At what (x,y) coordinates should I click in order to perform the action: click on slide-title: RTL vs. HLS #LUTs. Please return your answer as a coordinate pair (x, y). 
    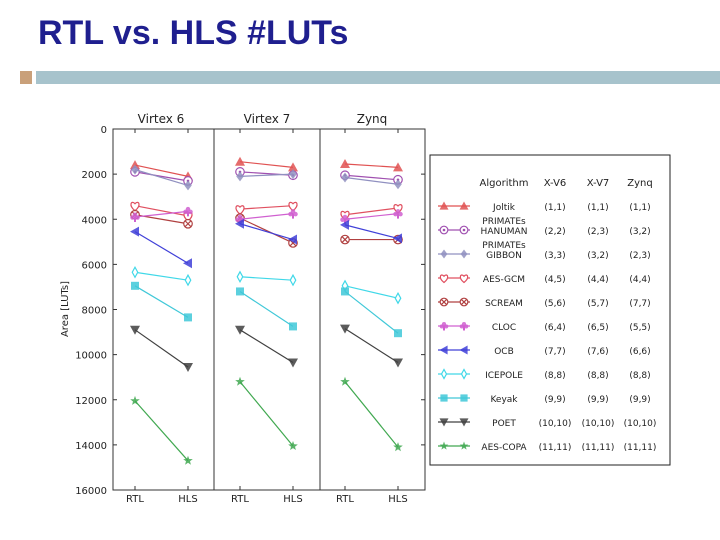
    Looking at the image, I should click on (193, 33).